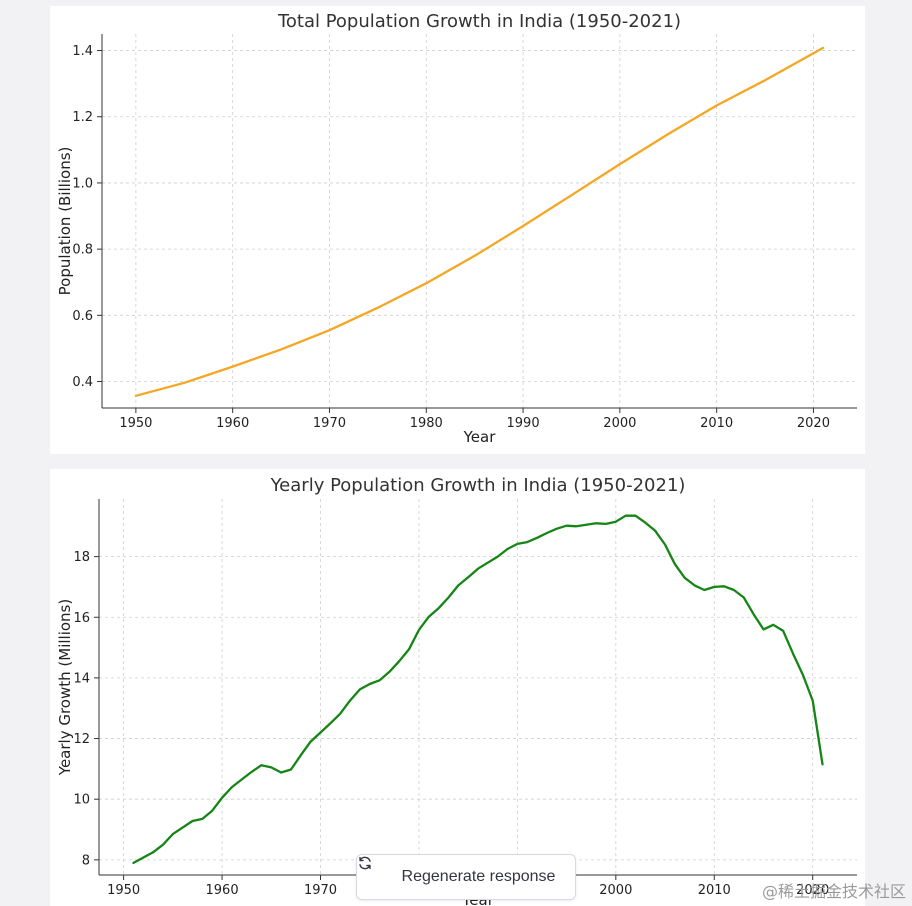  What do you see at coordinates (82, 117) in the screenshot?
I see `y-tick-label: 1.2` at bounding box center [82, 117].